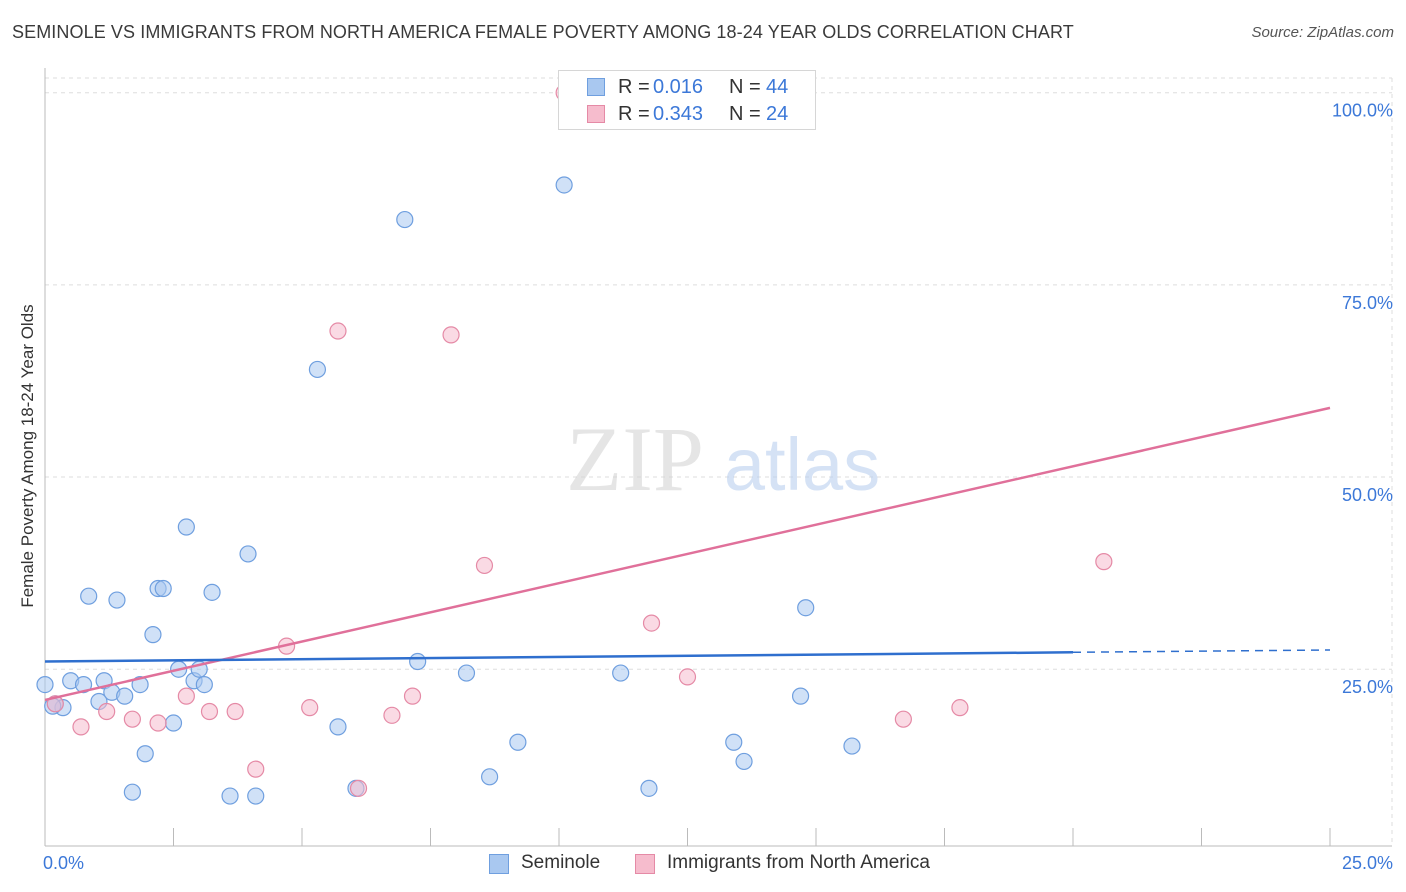 Image resolution: width=1406 pixels, height=892 pixels. Describe the element at coordinates (1367, 495) in the screenshot. I see `y-tick-label: 50.0%` at that location.